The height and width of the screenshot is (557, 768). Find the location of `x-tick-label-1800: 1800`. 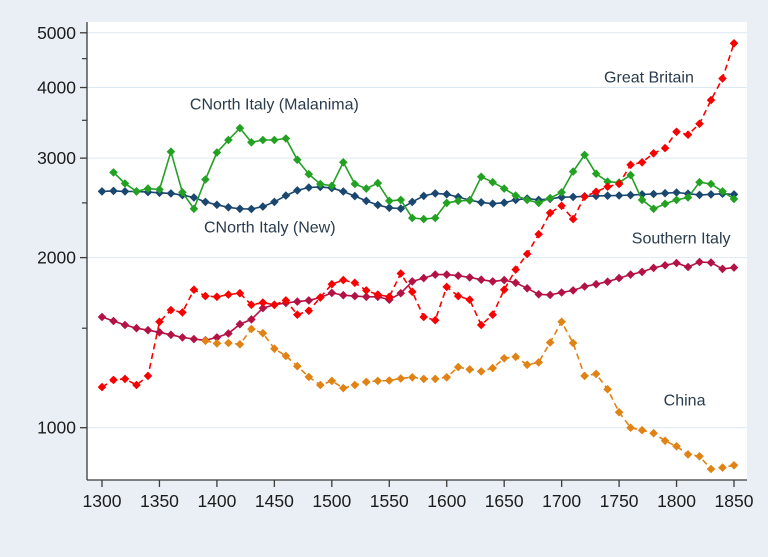

x-tick-label-1800: 1800 is located at coordinates (676, 501).